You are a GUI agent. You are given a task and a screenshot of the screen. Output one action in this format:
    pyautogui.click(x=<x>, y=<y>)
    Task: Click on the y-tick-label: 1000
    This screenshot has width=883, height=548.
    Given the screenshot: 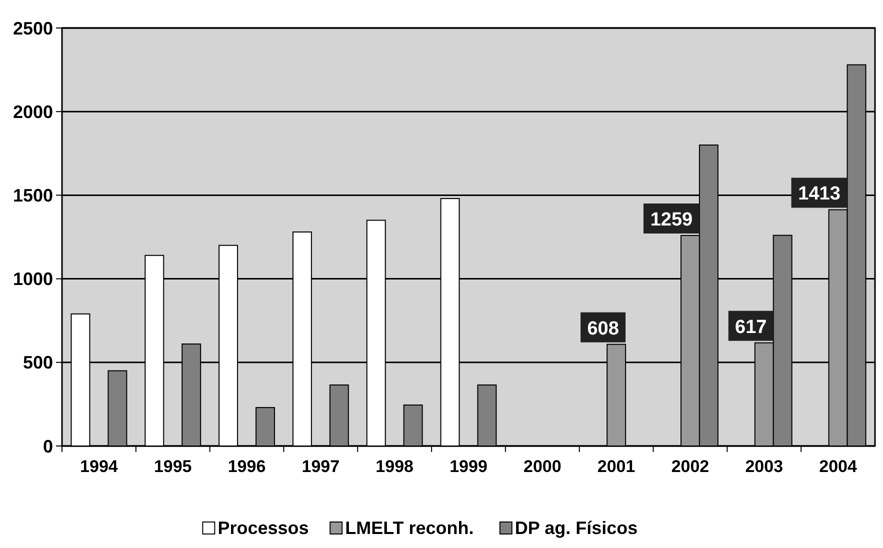 What is the action you would take?
    pyautogui.click(x=32, y=279)
    